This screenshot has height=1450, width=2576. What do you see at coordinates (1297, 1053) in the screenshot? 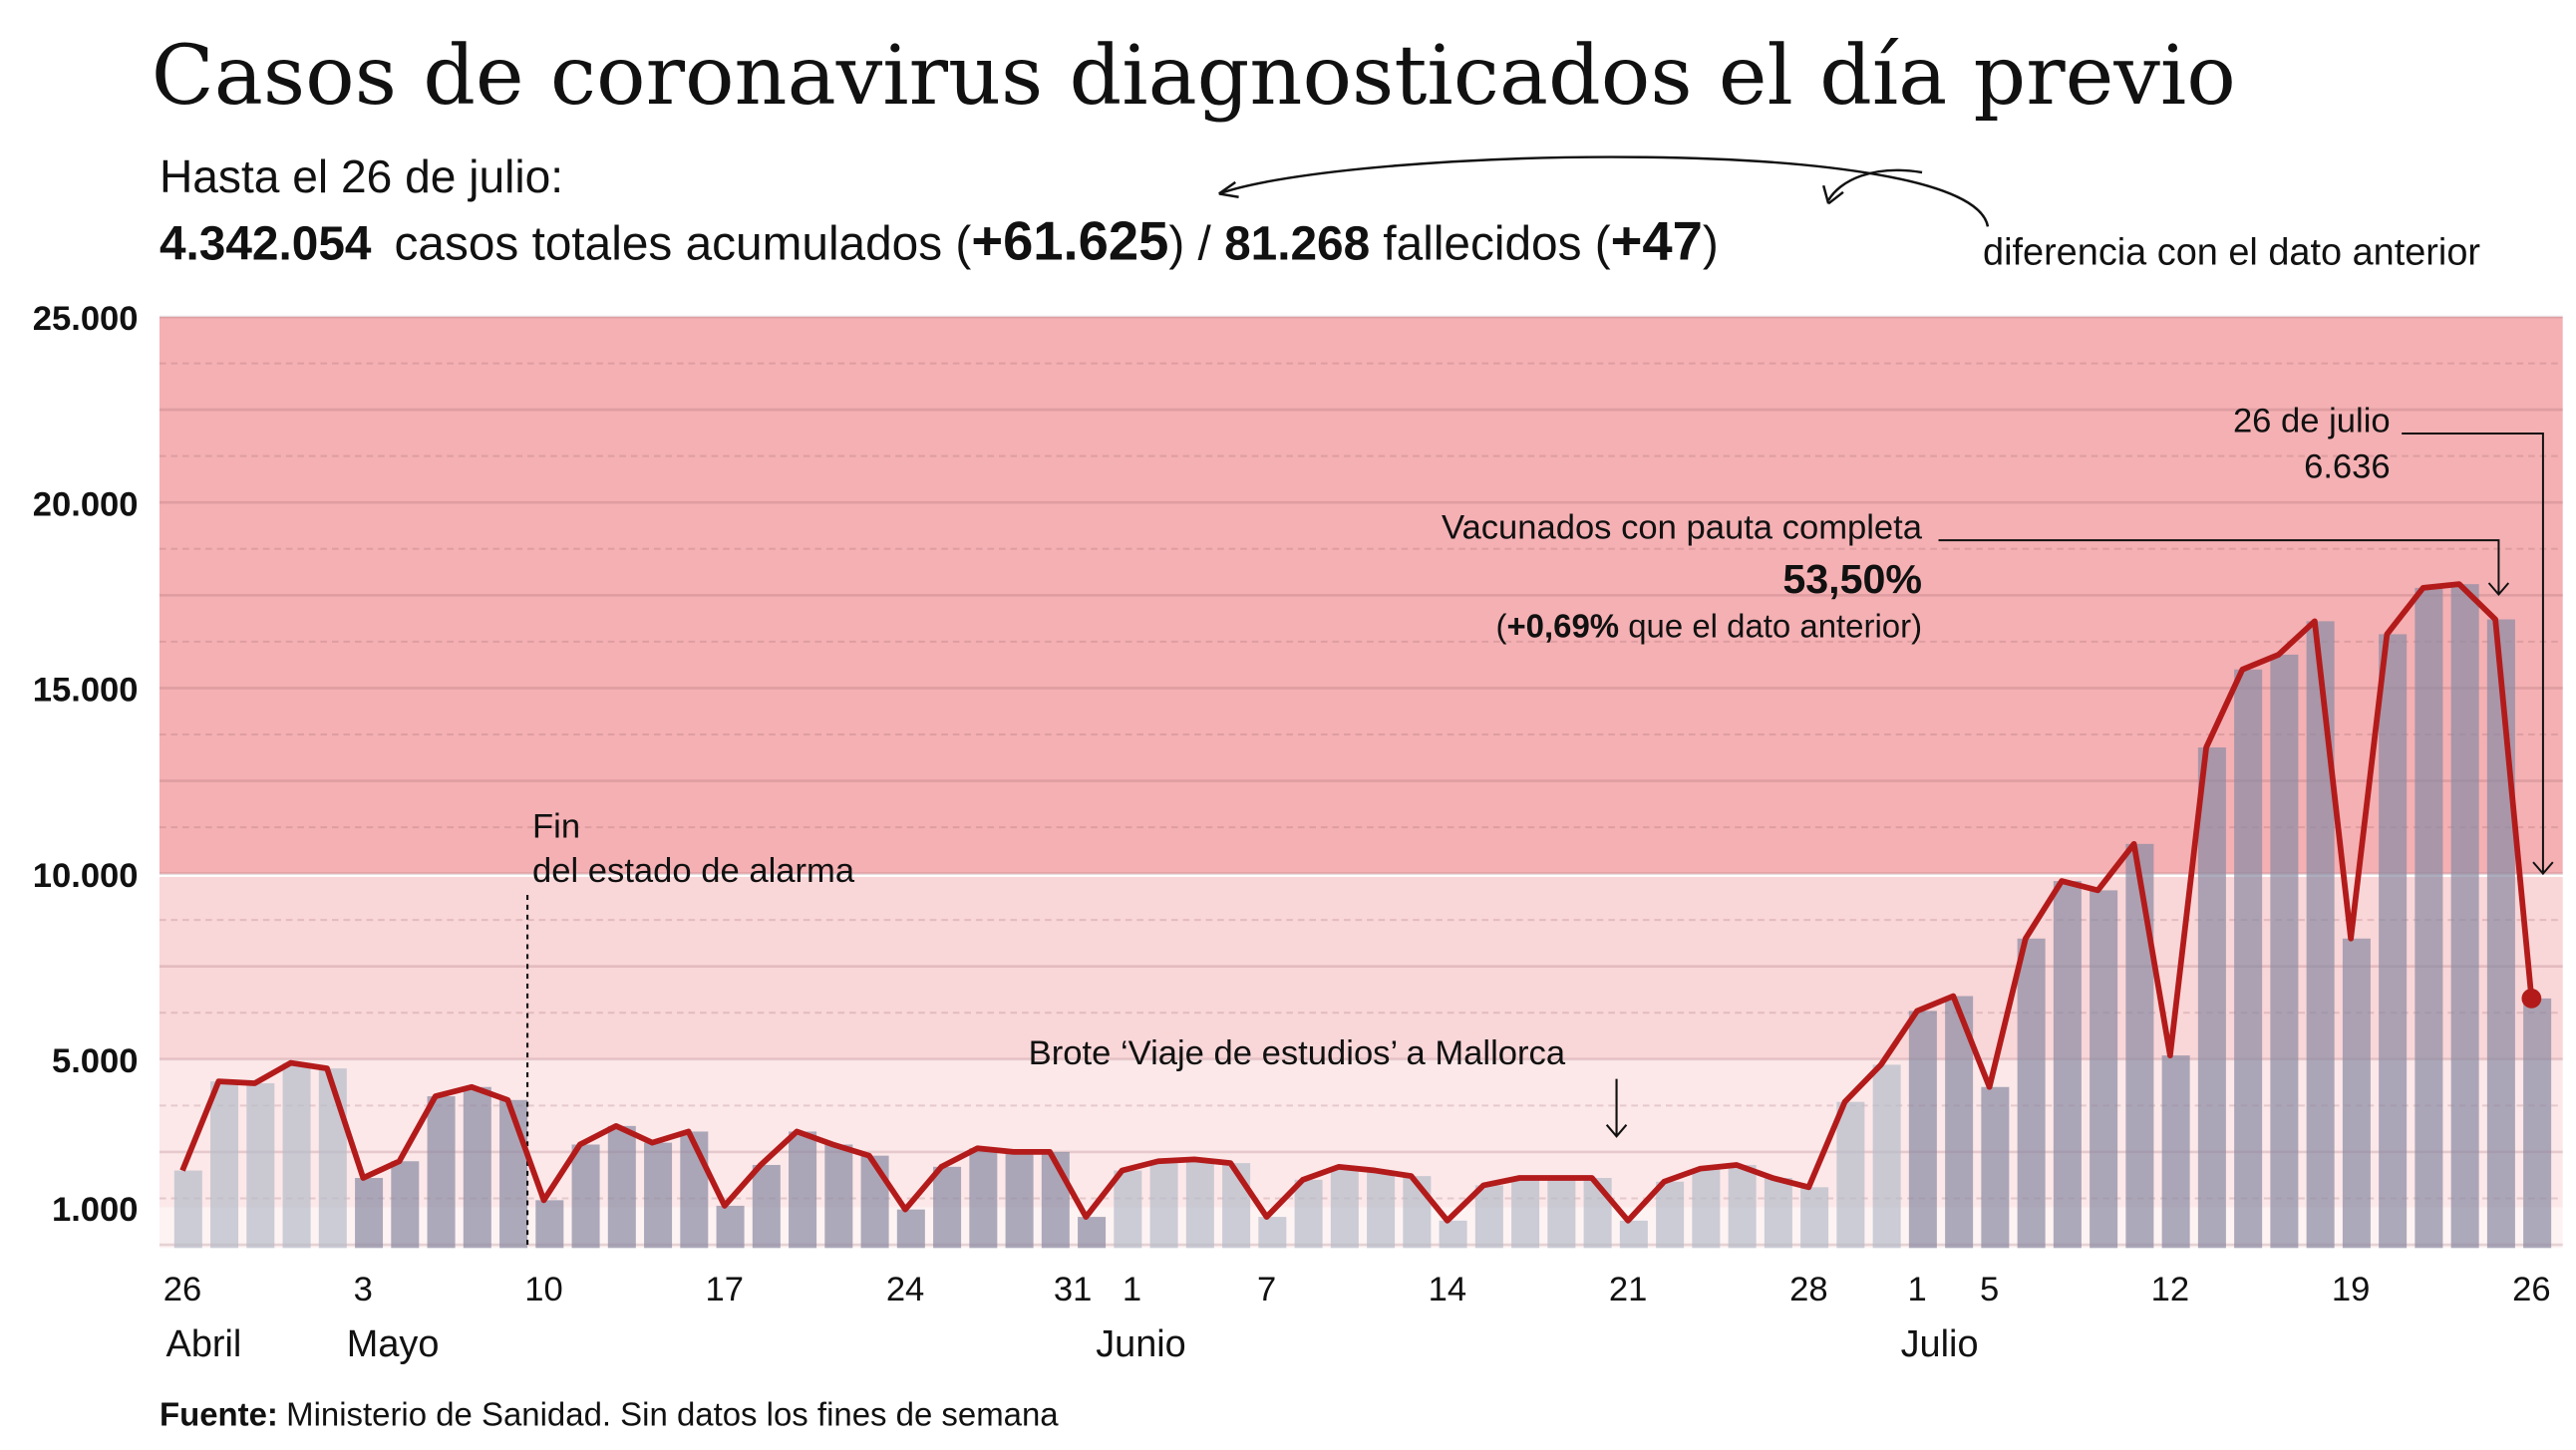
I see `outbreak-label: Brote ‘Viaje de estudios’ a Mallorca` at bounding box center [1297, 1053].